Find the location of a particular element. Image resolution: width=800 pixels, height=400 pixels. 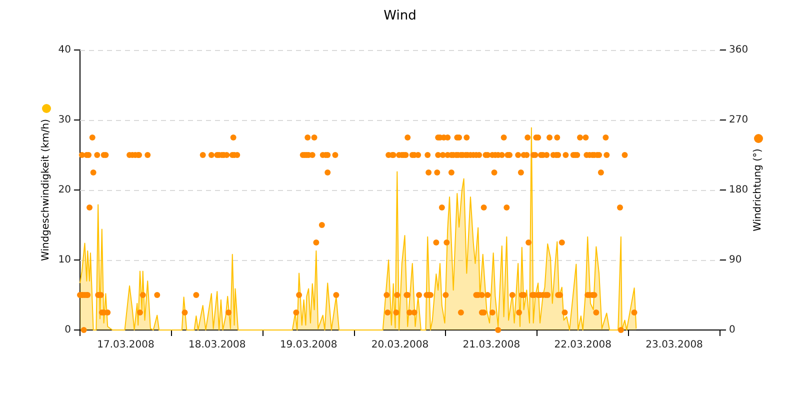

x-tick-label: 23.03.2008 is located at coordinates (674, 345).